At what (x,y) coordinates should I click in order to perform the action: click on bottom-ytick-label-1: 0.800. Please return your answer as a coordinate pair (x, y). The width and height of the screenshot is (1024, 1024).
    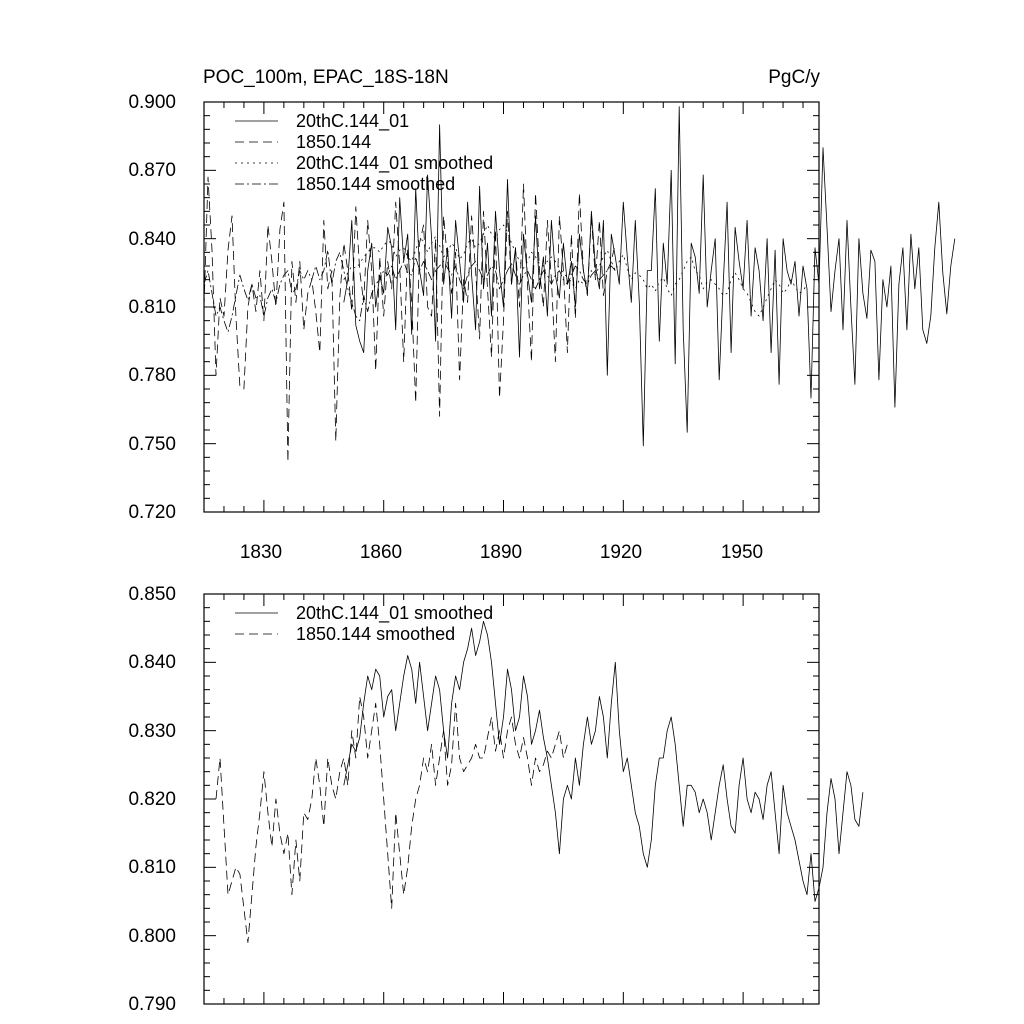
    Looking at the image, I should click on (152, 936).